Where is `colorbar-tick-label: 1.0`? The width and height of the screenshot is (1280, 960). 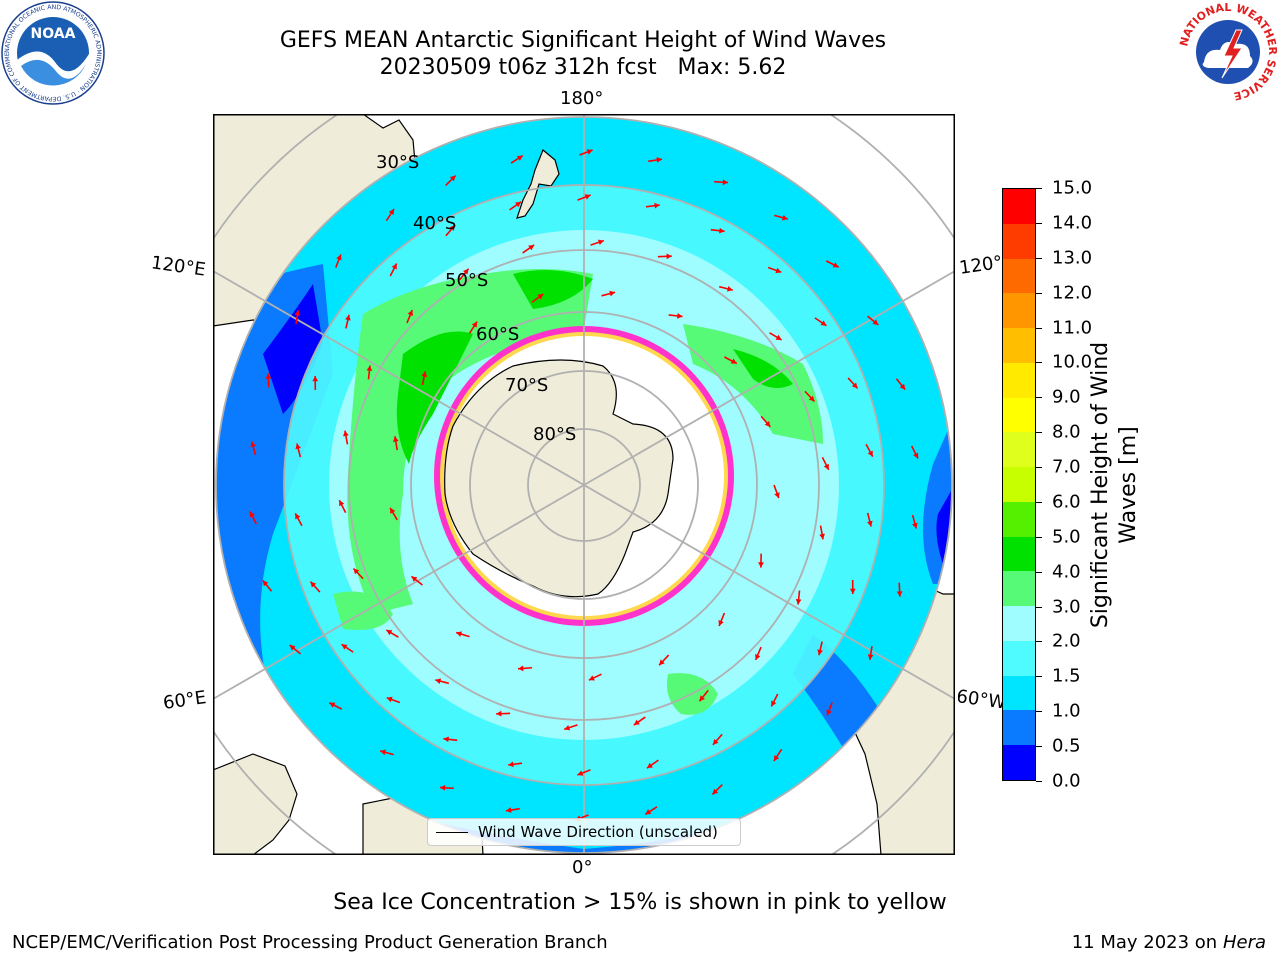 colorbar-tick-label: 1.0 is located at coordinates (1066, 711).